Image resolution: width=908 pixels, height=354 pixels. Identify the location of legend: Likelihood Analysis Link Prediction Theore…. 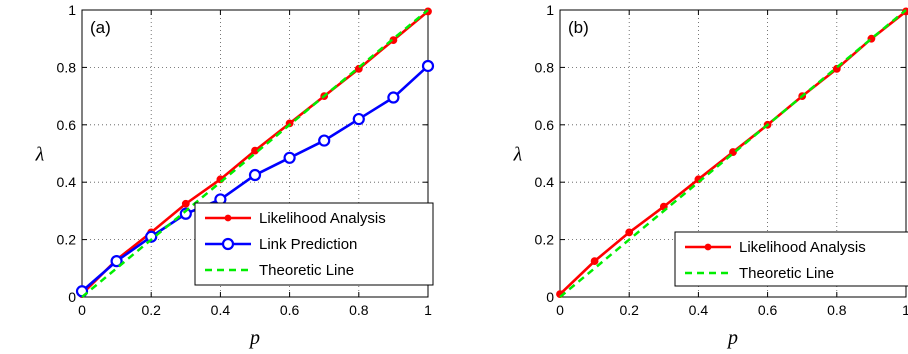
(314, 244).